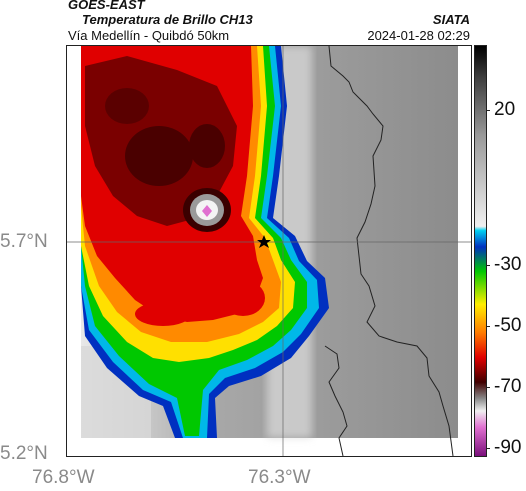  Describe the element at coordinates (508, 386) in the screenshot. I see `colorbar-label: -70` at that location.